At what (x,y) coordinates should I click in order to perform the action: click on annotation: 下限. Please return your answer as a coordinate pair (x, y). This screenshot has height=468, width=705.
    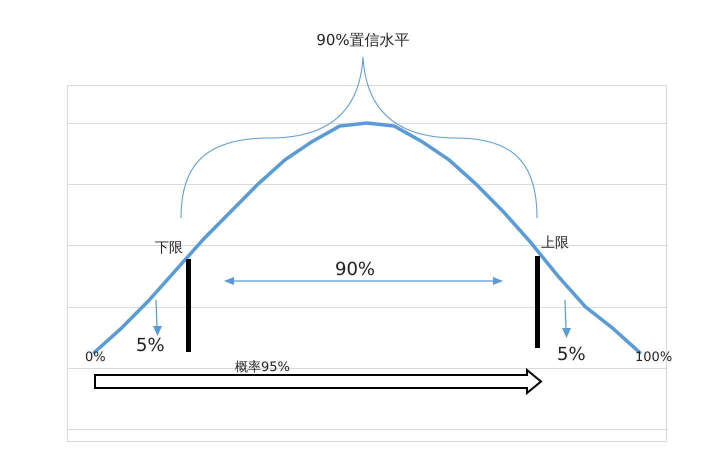
    Looking at the image, I should click on (169, 248).